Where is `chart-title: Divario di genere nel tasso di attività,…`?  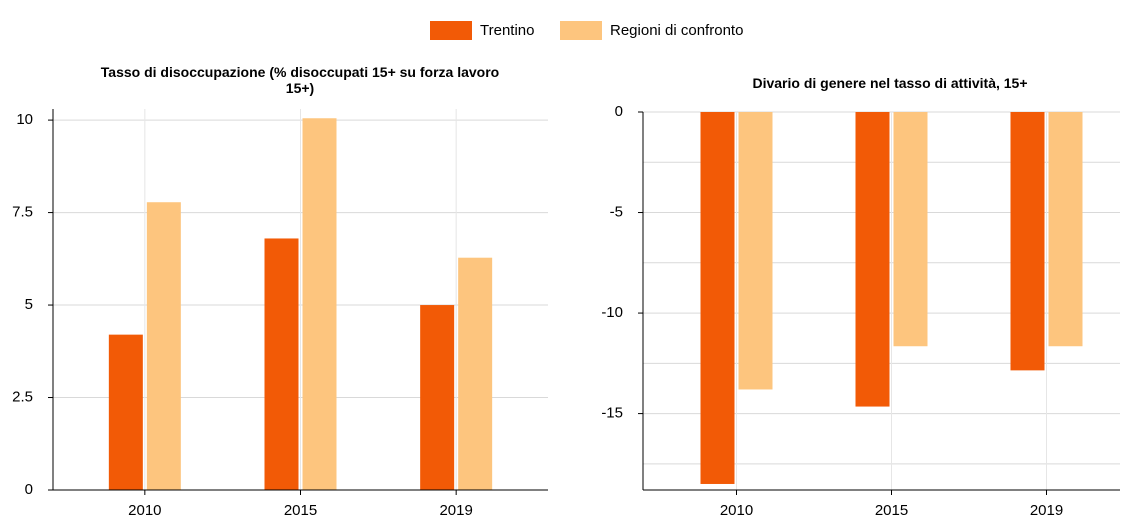
chart-title: Divario di genere nel tasso di attività,… is located at coordinates (890, 83).